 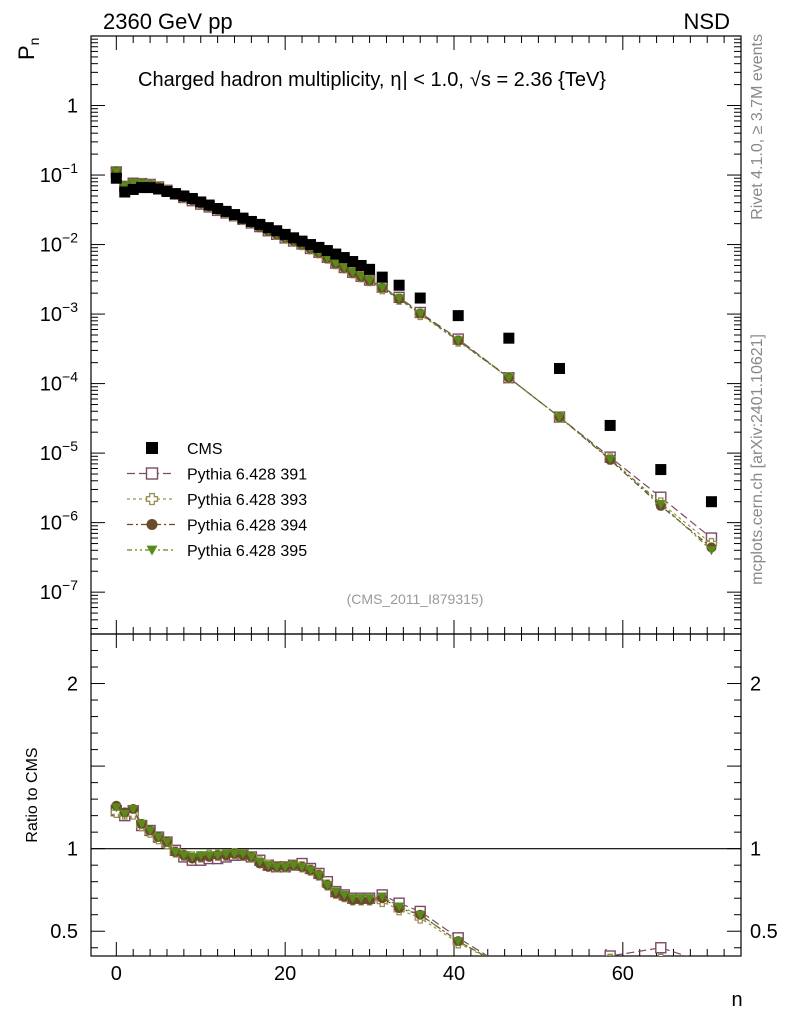 What do you see at coordinates (72, 850) in the screenshot?
I see `ratio-tick-label: 1` at bounding box center [72, 850].